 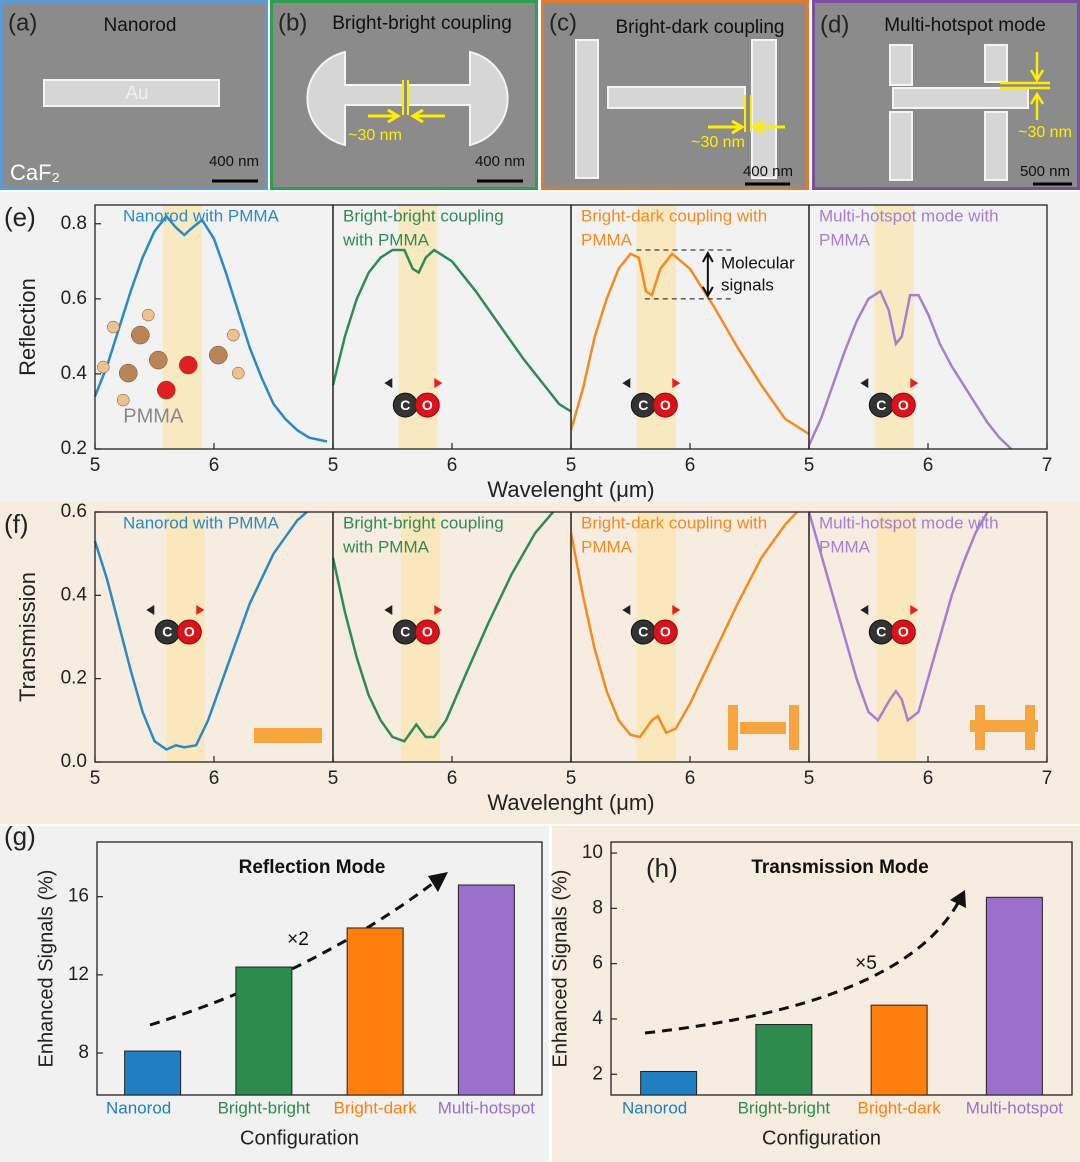 I want to click on panel-label: (g), so click(x=20, y=836).